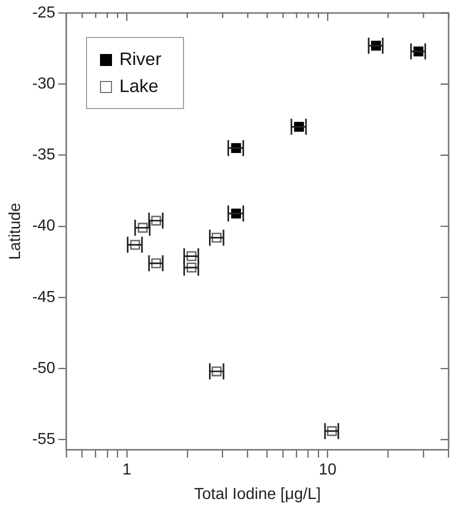  Describe the element at coordinates (140, 59) in the screenshot. I see `legend-label: River` at that location.